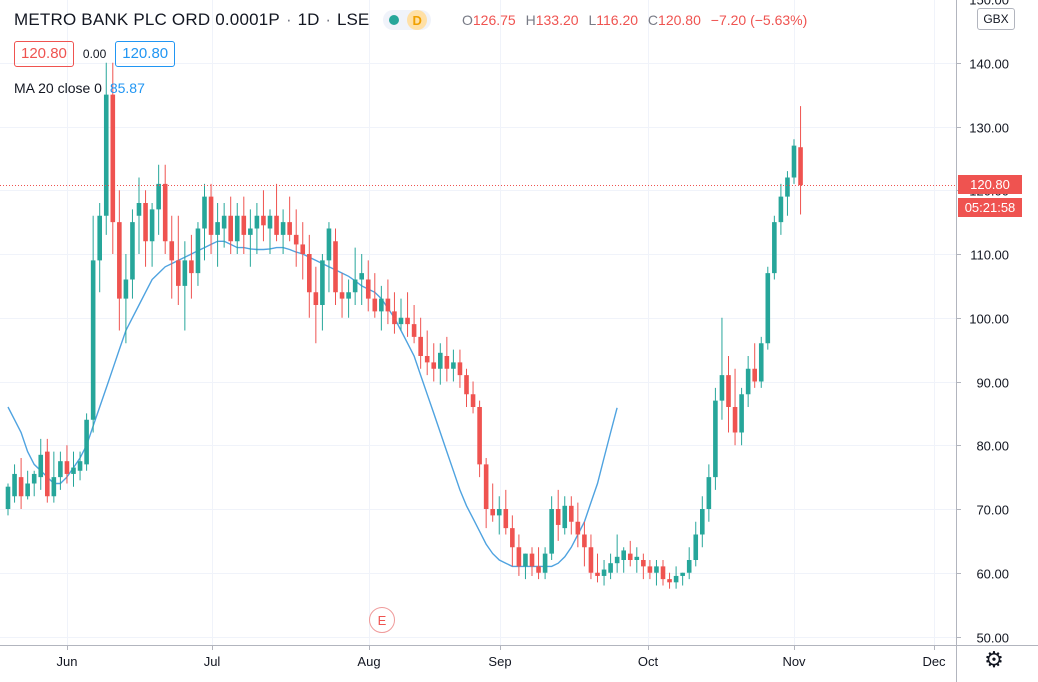 The height and width of the screenshot is (682, 1038). Describe the element at coordinates (990, 184) in the screenshot. I see `last-price-label: 120.80` at that location.